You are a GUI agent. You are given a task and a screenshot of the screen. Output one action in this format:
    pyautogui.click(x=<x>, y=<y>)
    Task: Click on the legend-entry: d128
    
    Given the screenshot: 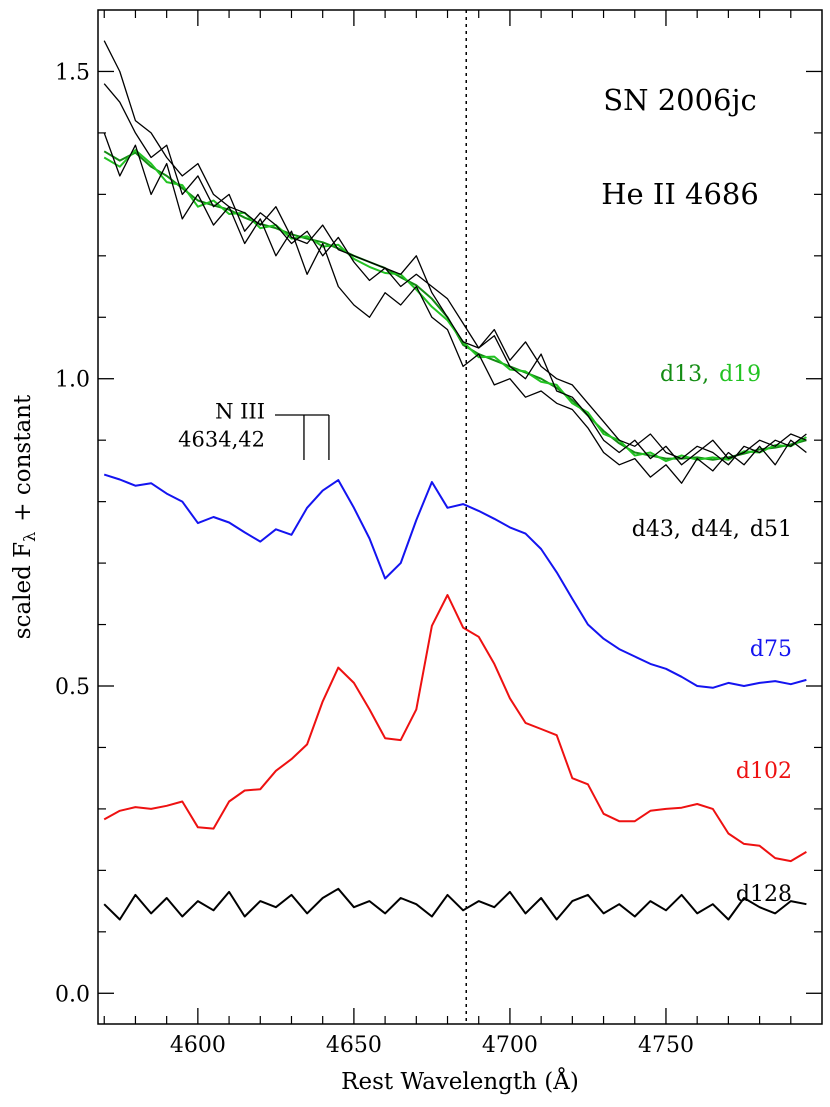 What is the action you would take?
    pyautogui.click(x=764, y=894)
    